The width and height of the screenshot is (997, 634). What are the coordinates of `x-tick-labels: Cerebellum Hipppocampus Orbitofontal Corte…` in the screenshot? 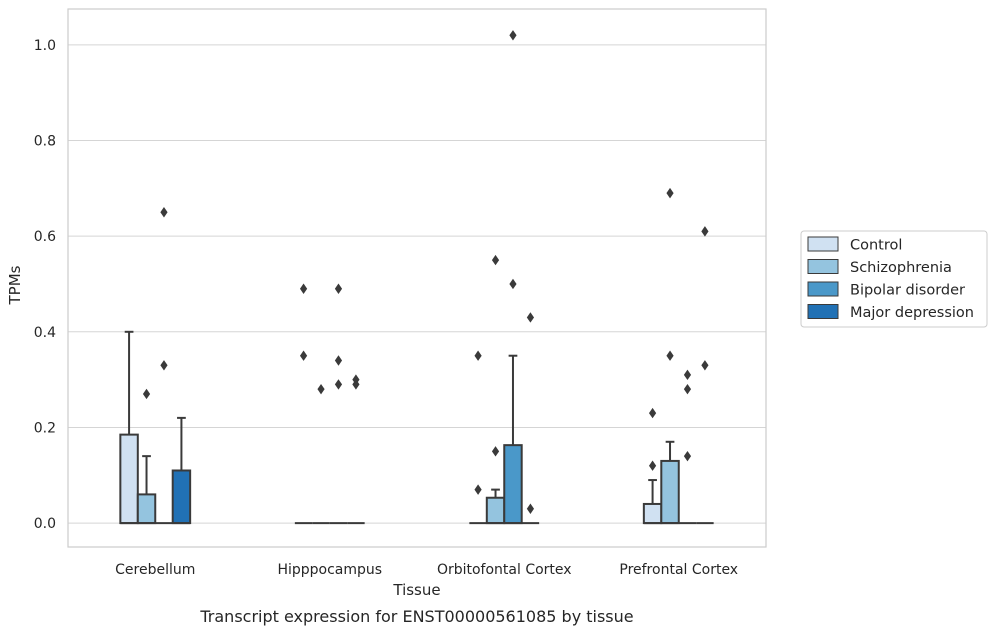 It's located at (426, 570).